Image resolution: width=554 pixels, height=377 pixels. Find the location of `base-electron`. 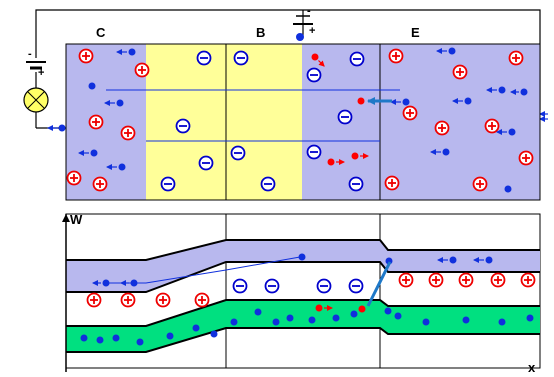

base-electron is located at coordinates (300, 37).